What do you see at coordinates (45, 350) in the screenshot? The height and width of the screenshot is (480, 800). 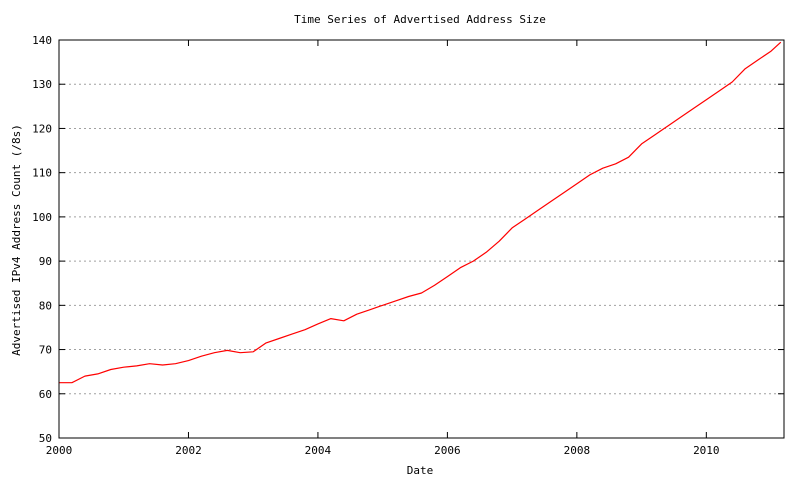 I see `y-tick-label: 70` at bounding box center [45, 350].